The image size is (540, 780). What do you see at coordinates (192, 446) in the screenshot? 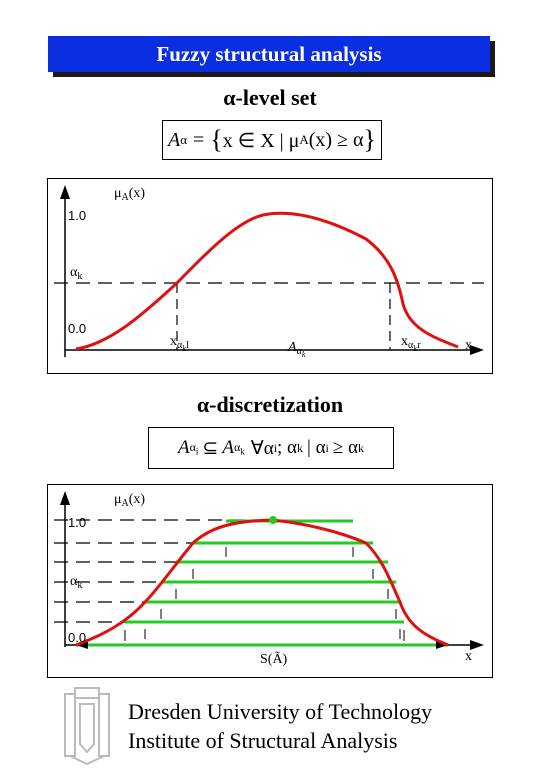
I see `formula2-lhs-sub: α` at bounding box center [192, 446].